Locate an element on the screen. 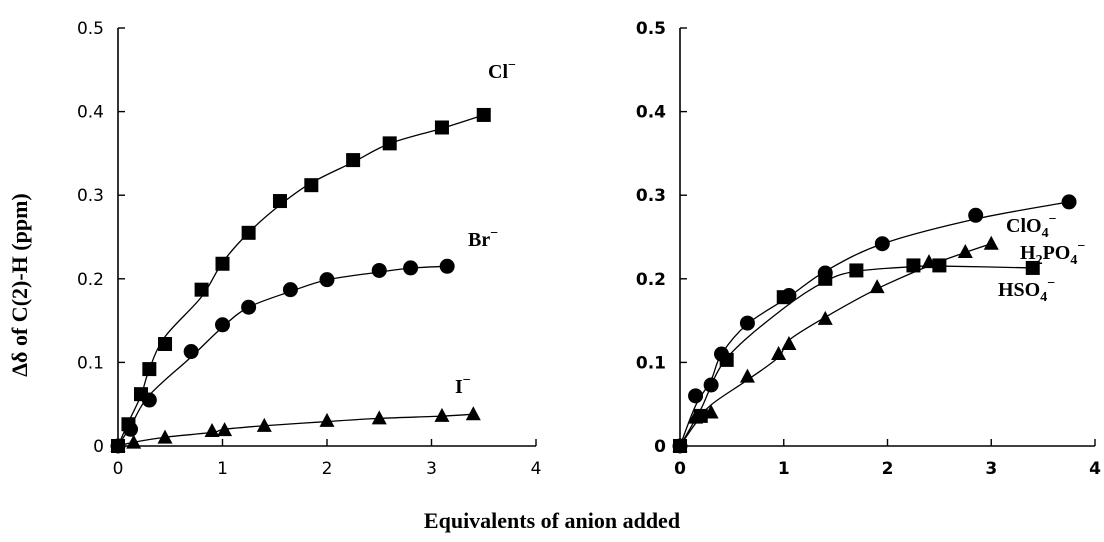  series-HSO₄⁻: HSO4− is located at coordinates (864, 355).